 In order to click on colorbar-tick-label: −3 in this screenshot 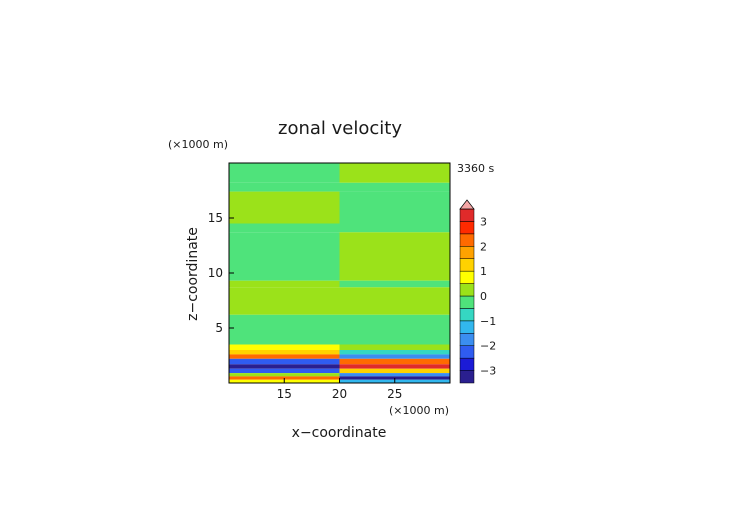, I will do `click(488, 371)`.